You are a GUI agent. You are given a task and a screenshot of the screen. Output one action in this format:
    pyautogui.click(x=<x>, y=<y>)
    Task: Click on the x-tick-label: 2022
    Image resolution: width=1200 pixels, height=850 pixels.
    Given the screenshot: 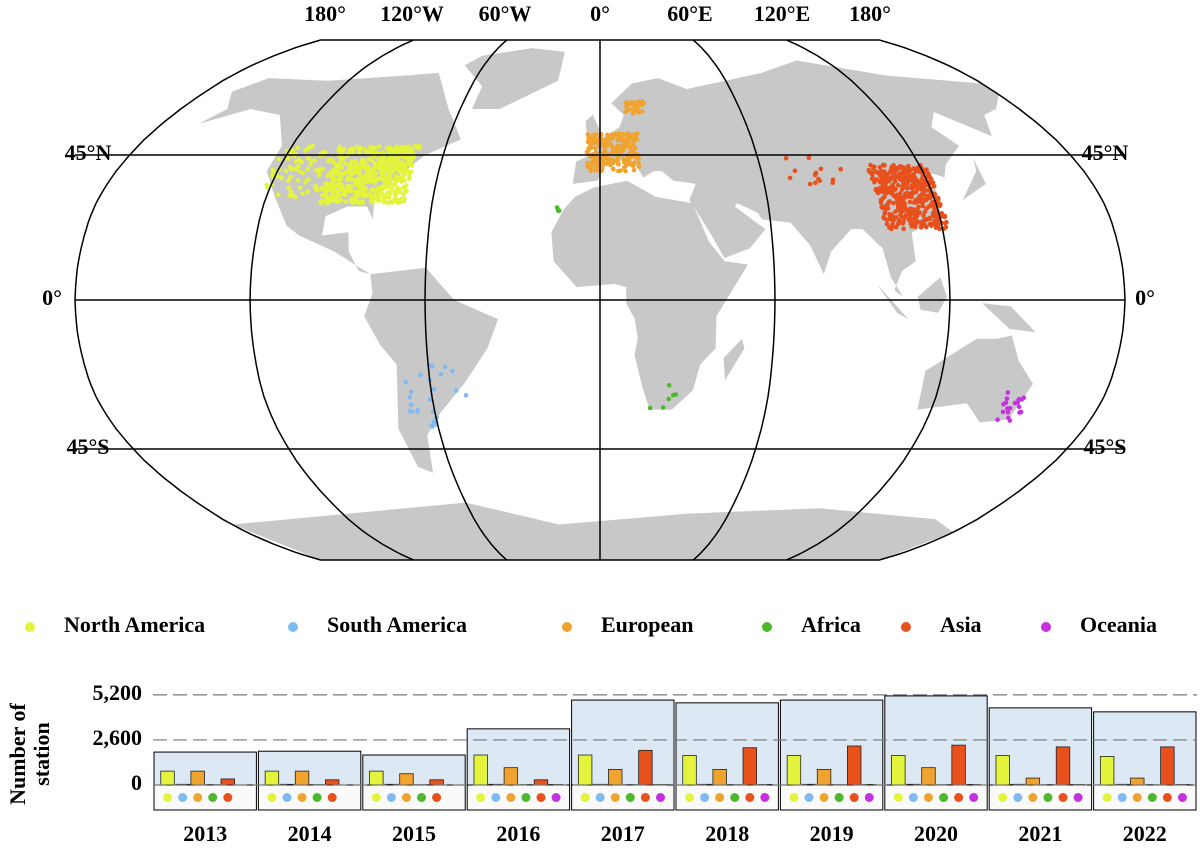 What is the action you would take?
    pyautogui.click(x=1145, y=833)
    